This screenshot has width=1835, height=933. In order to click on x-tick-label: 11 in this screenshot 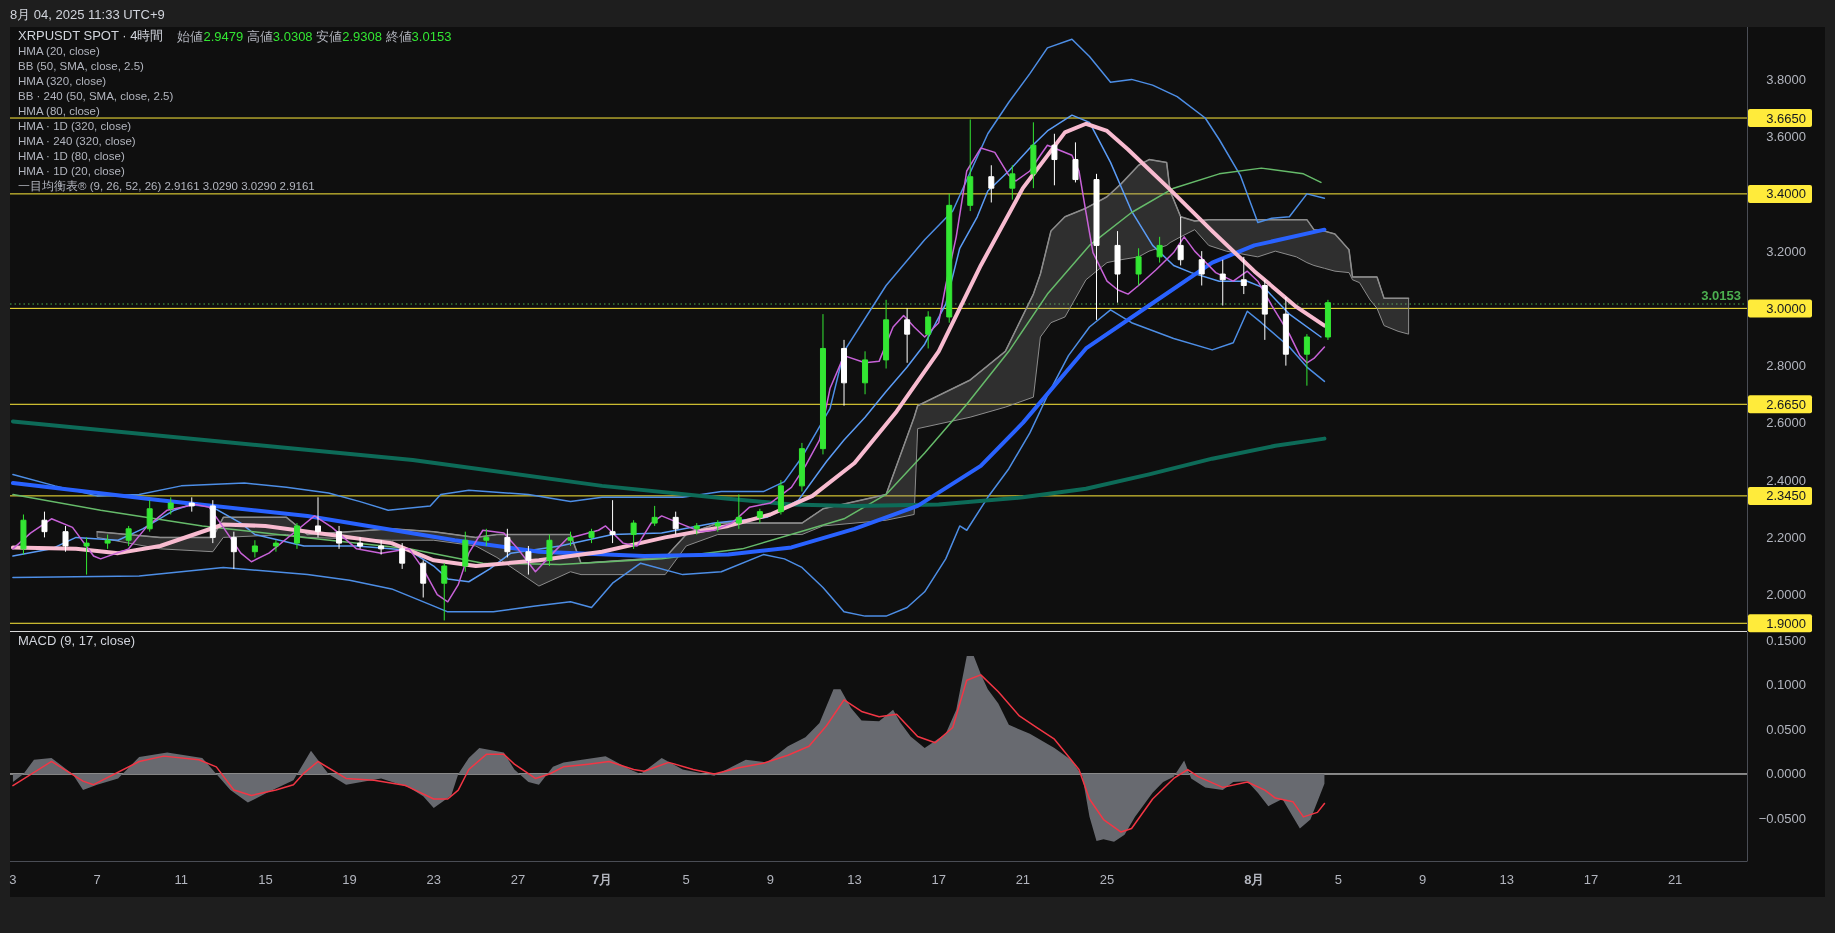, I will do `click(181, 879)`.